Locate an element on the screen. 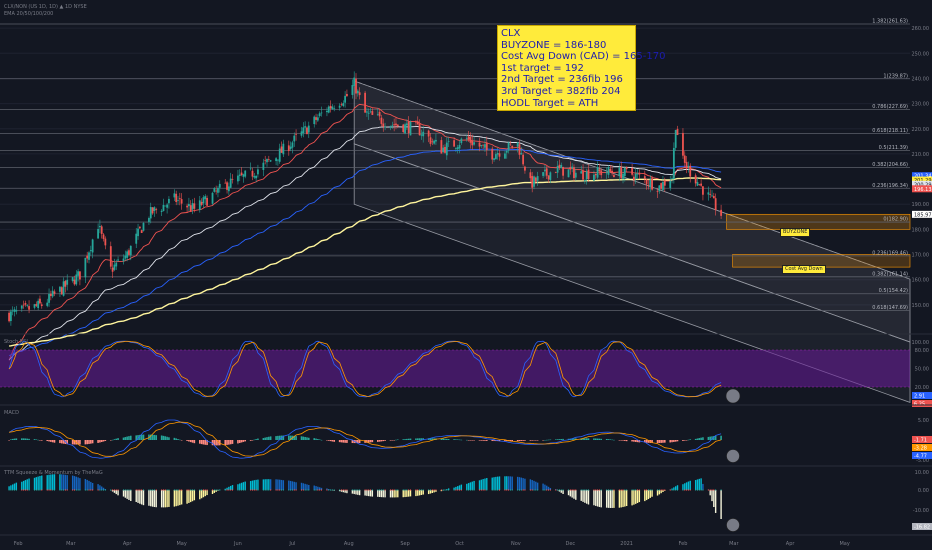 Image resolution: width=932 pixels, height=550 pixels. time-tick-label: Apr is located at coordinates (791, 544).